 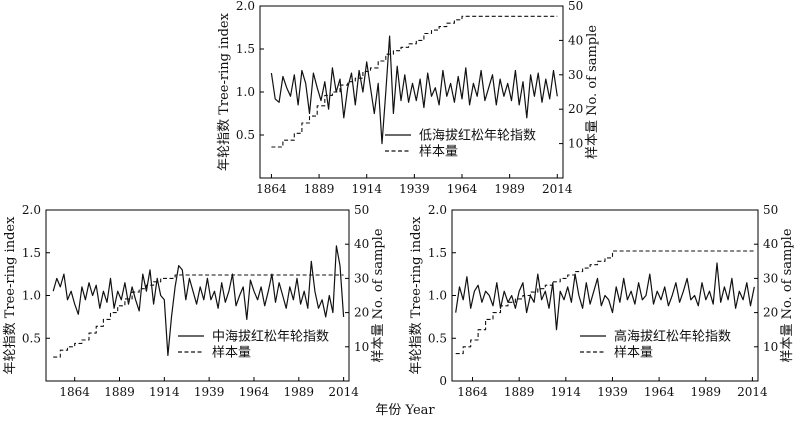 I want to click on legend-label: 中海拔红松年轮指数, so click(x=270, y=337).